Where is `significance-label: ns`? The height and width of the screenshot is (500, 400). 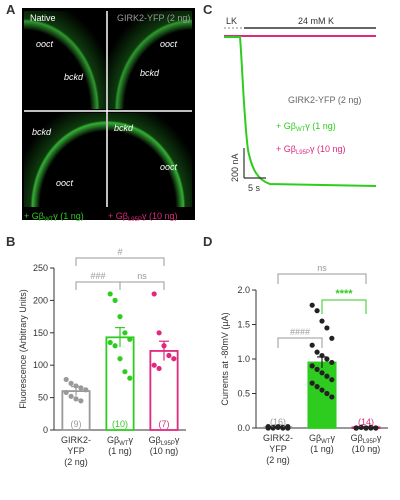 significance-label: ns is located at coordinates (142, 276).